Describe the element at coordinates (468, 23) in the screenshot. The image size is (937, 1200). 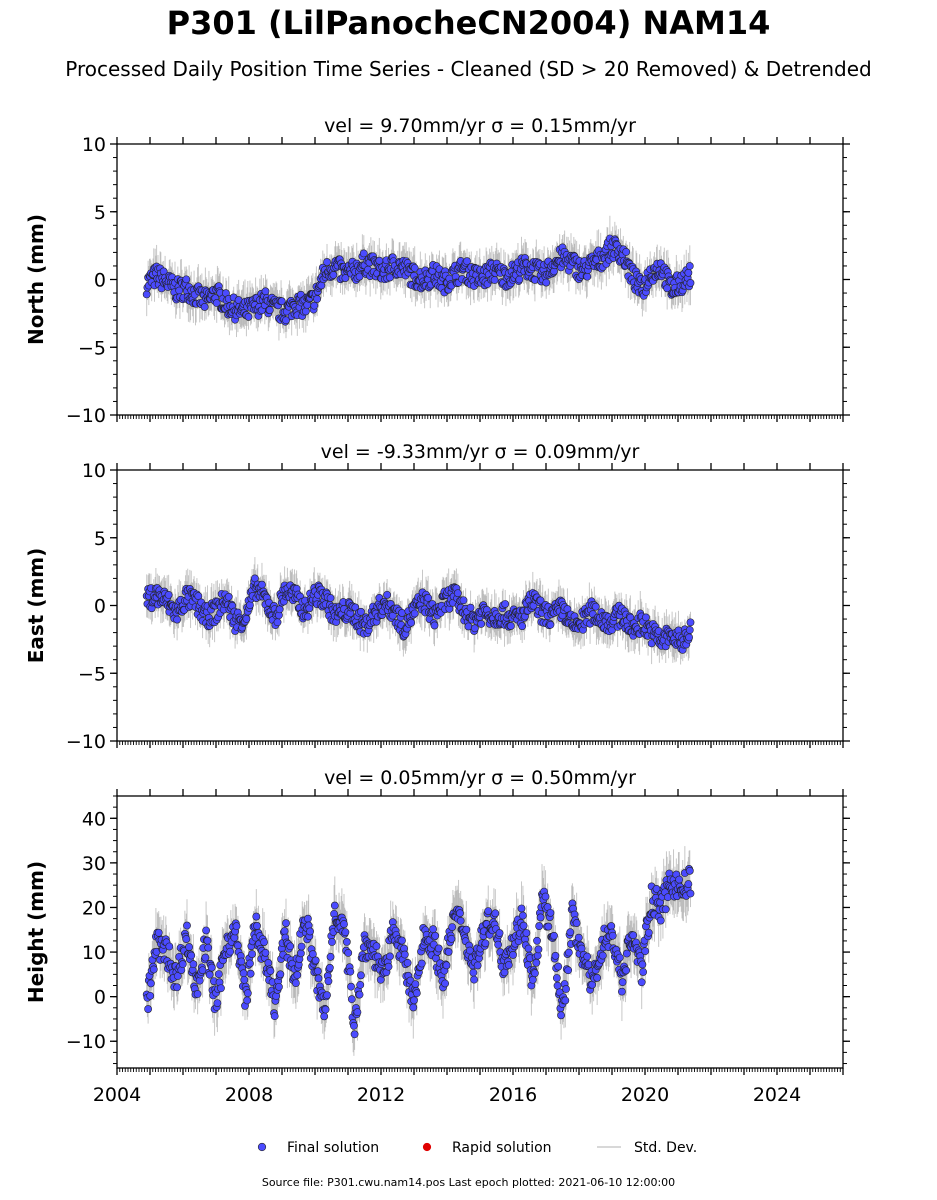
I see `chart-title: P301 (LilPanocheCN2004) NAM14` at that location.